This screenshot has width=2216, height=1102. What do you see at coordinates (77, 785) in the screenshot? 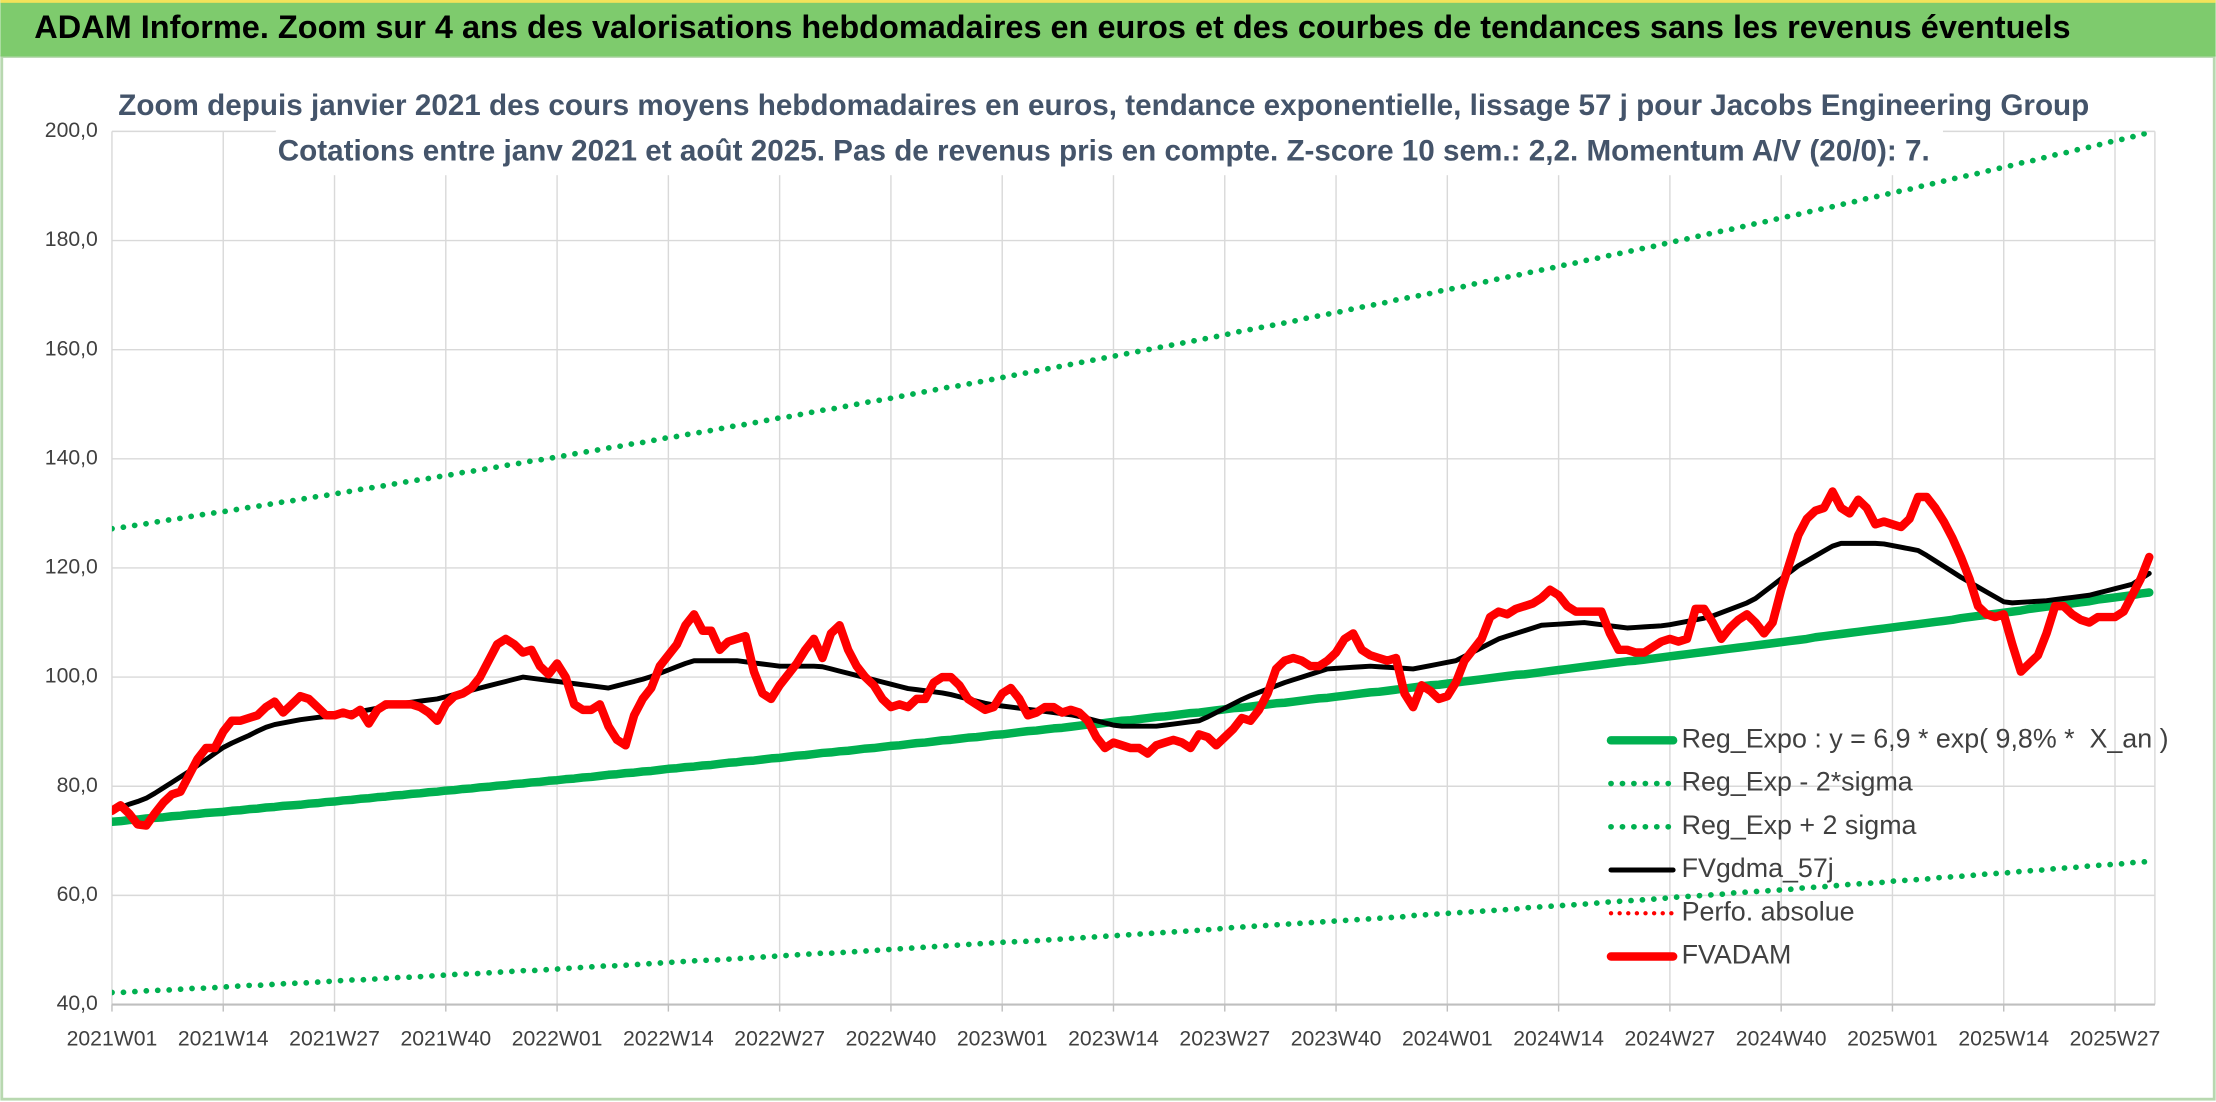
I see `y-tick-label: 80,0` at bounding box center [77, 785].